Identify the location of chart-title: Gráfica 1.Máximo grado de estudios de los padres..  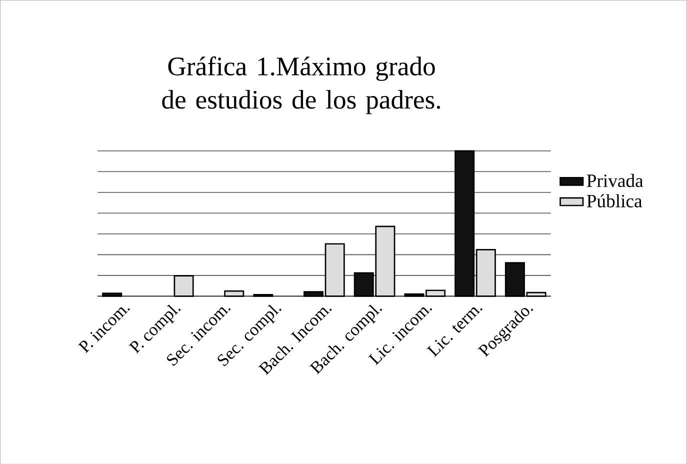
(301, 85).